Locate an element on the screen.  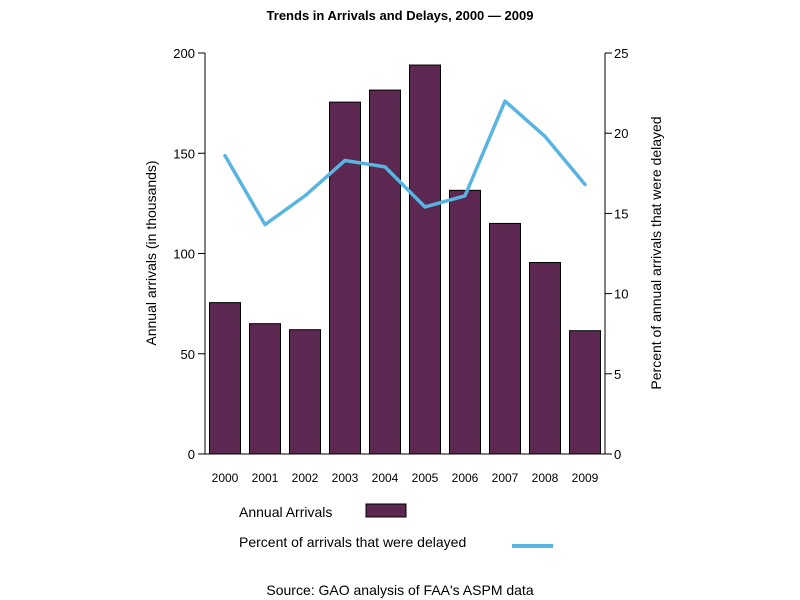
x-tick-label-2005: 2005 is located at coordinates (425, 478).